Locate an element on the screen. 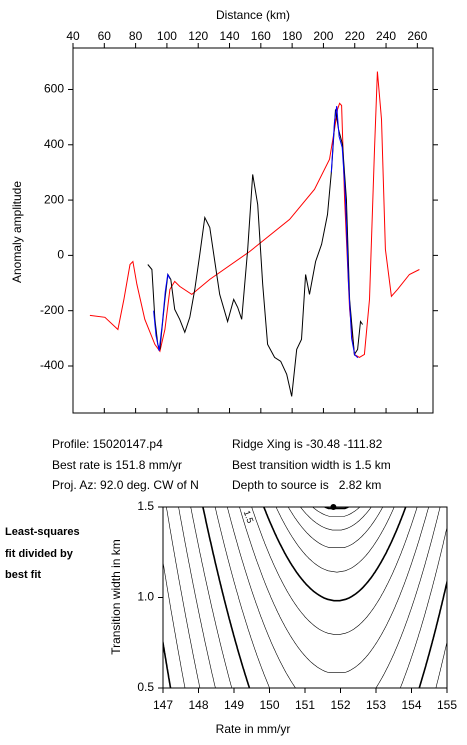 The width and height of the screenshot is (467, 745). x-tick-label: 149 is located at coordinates (234, 705).